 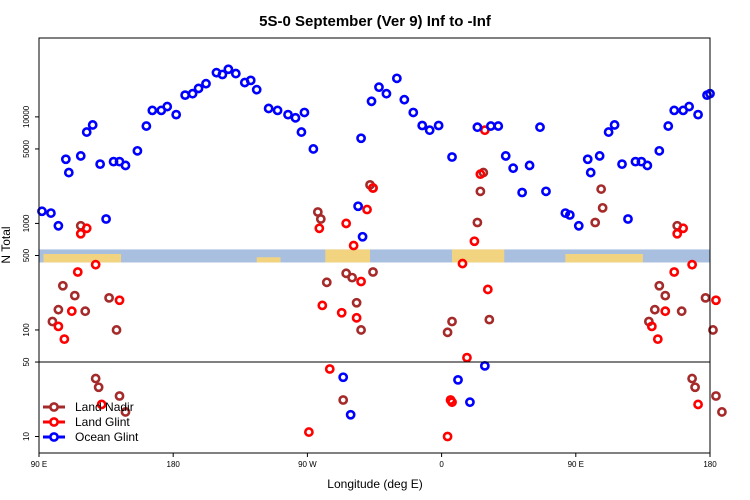 What do you see at coordinates (441, 464) in the screenshot?
I see `x-tick-label: 0` at bounding box center [441, 464].